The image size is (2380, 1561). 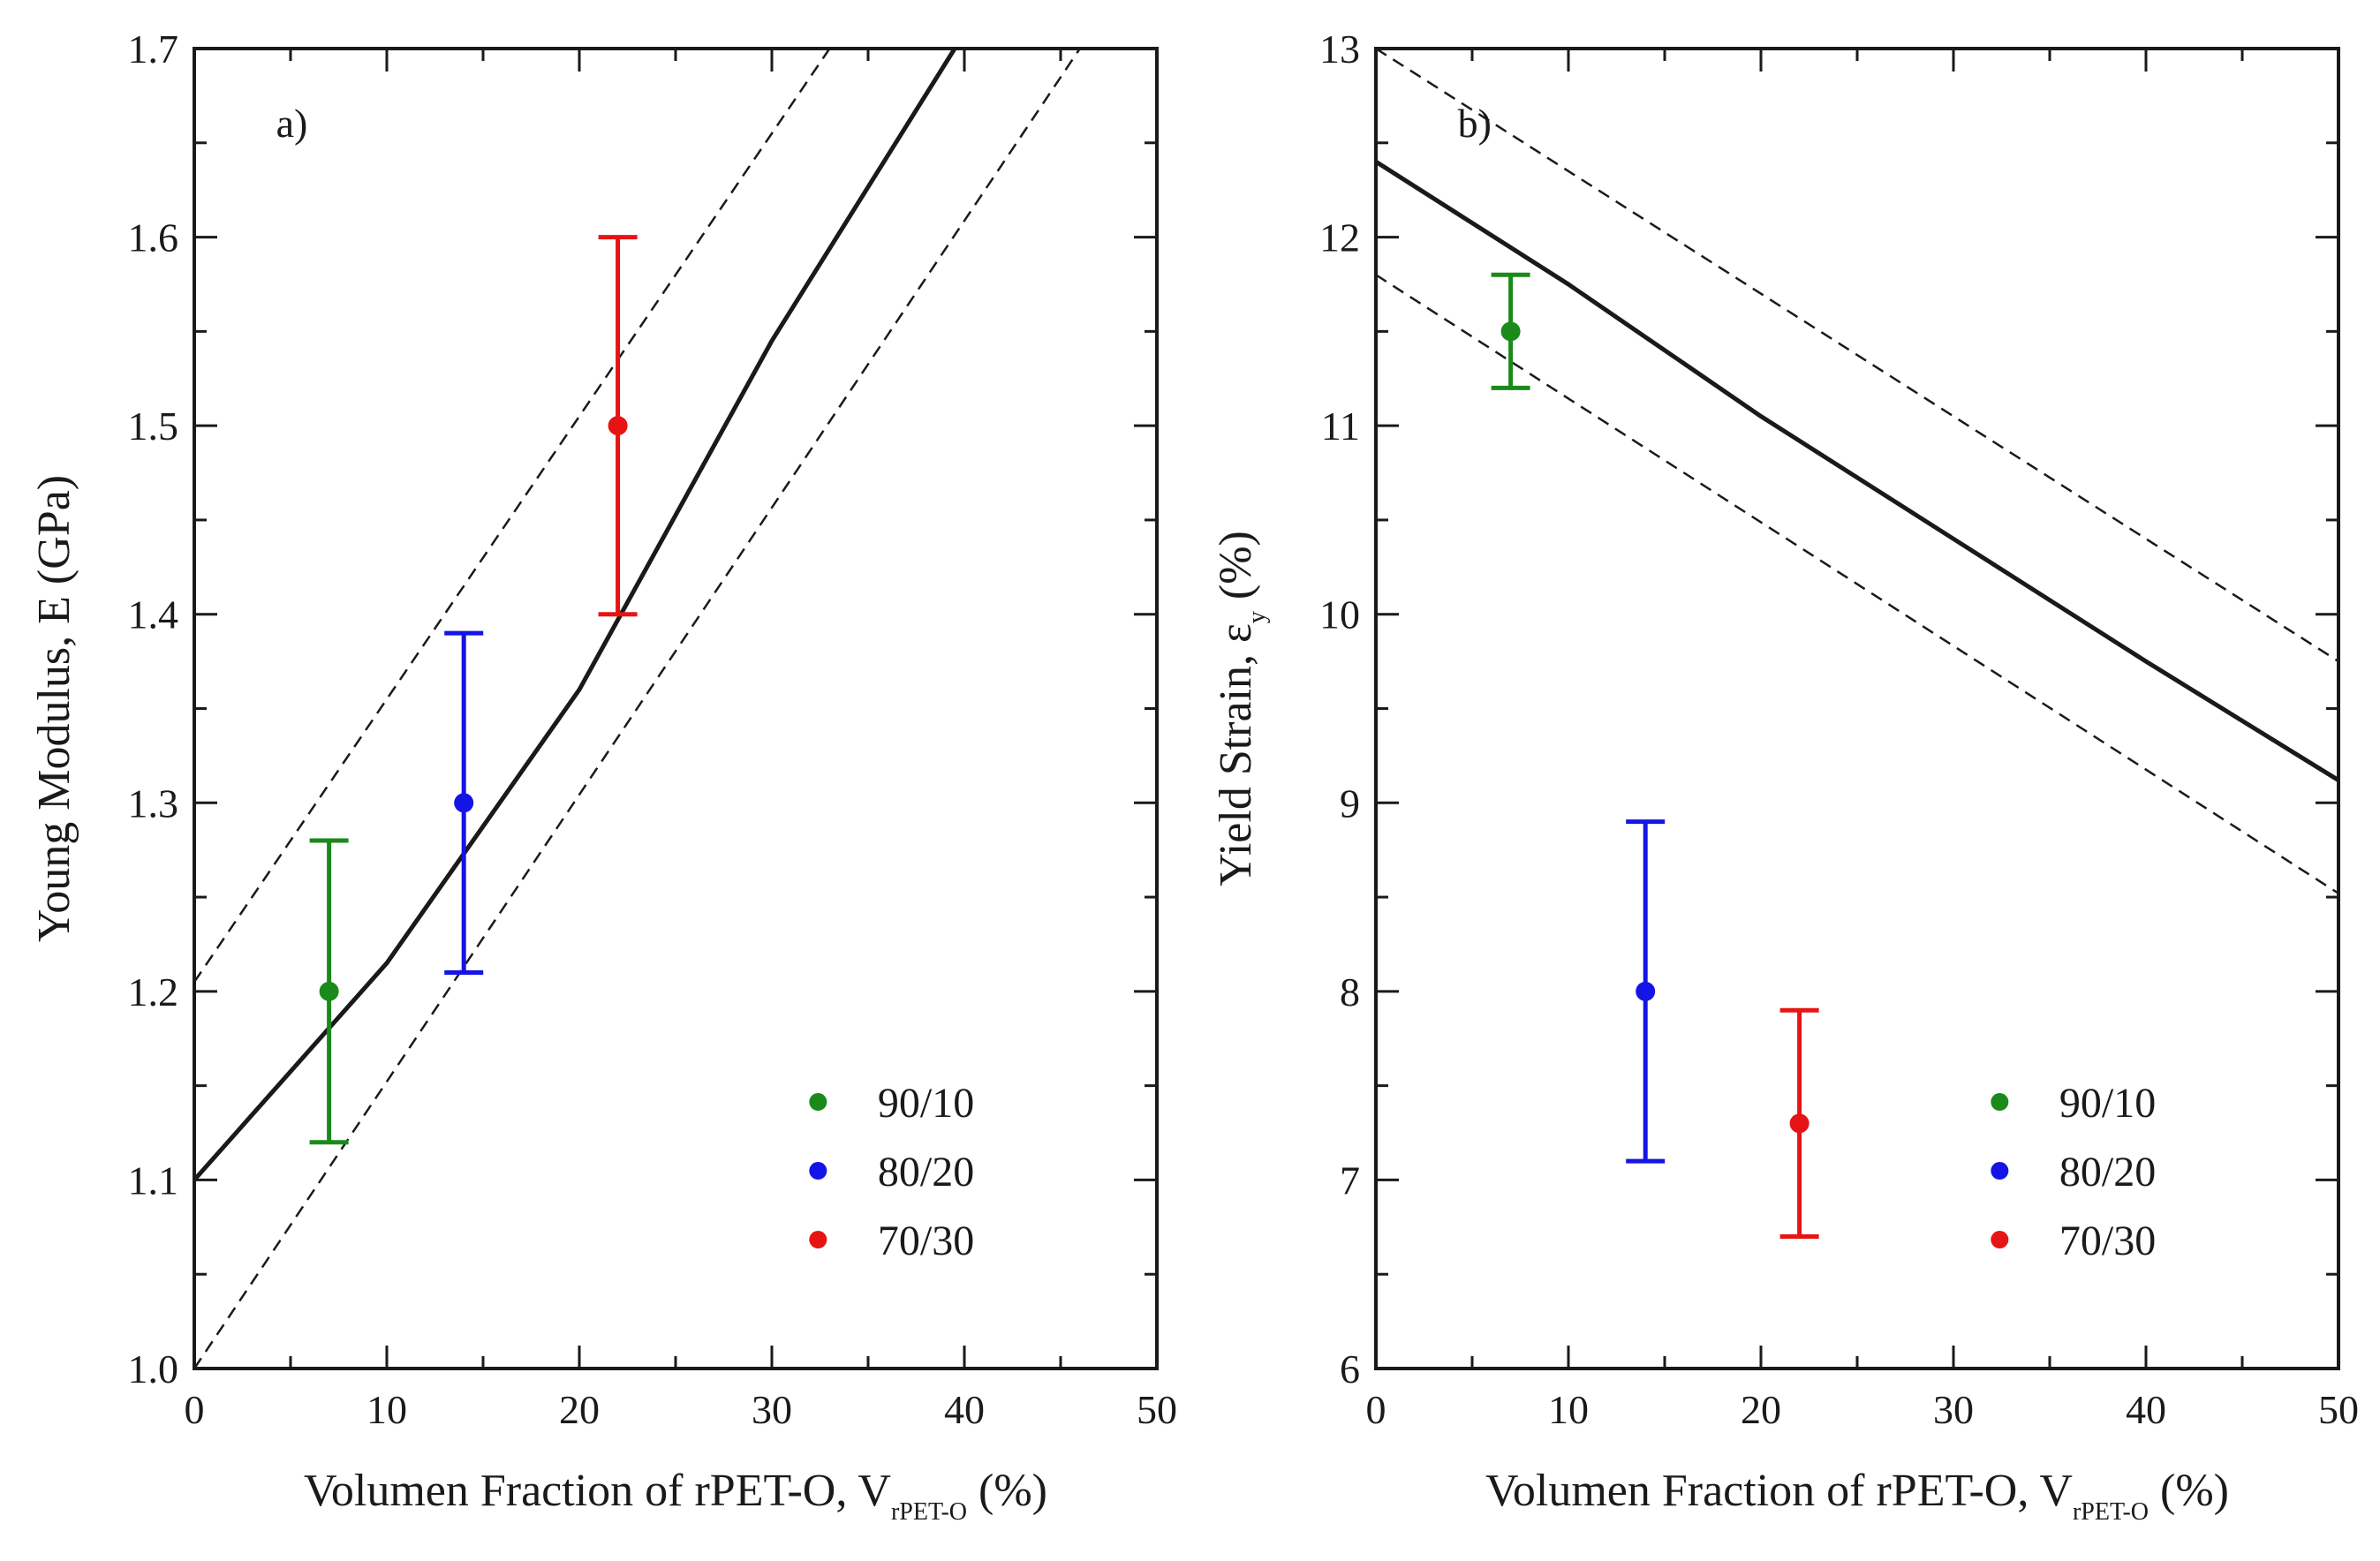 What do you see at coordinates (1236, 754) in the screenshot?
I see `y-axis-title-main: Yield Strain, ε` at bounding box center [1236, 754].